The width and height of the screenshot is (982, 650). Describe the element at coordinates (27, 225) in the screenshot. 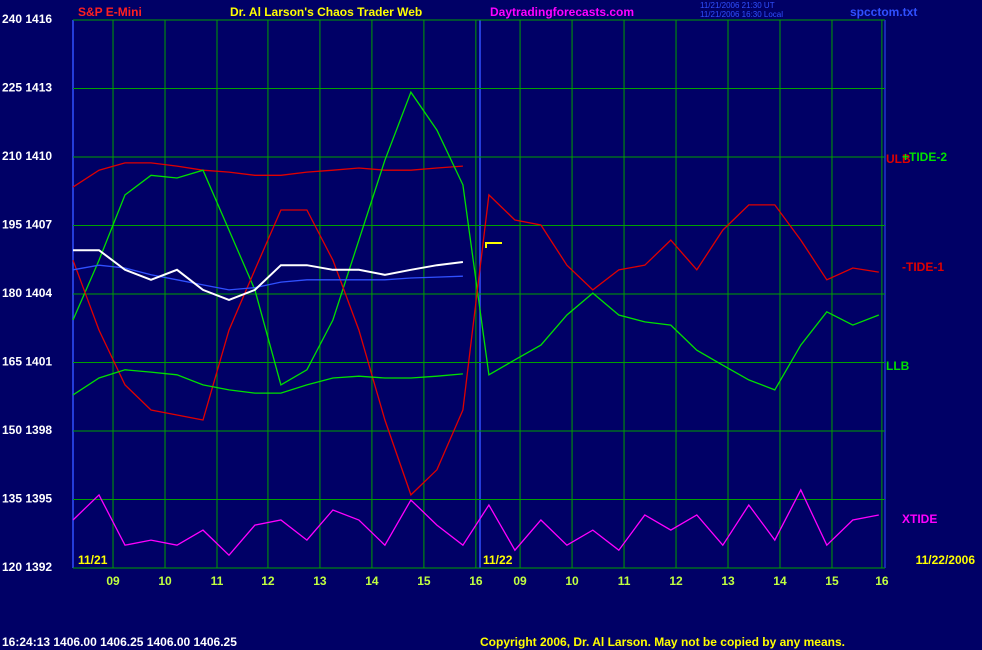

I see `y-tick-label: 195 1407` at that location.